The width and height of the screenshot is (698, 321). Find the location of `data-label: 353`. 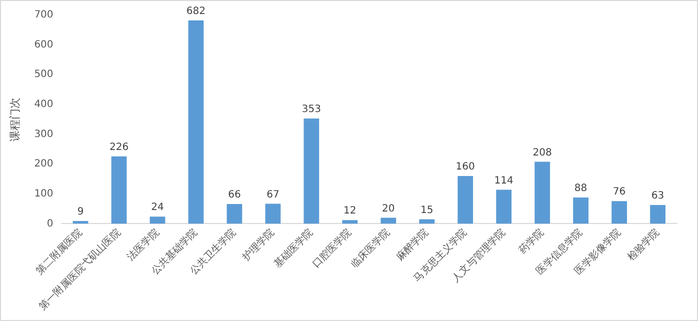

data-label: 353 is located at coordinates (311, 110).